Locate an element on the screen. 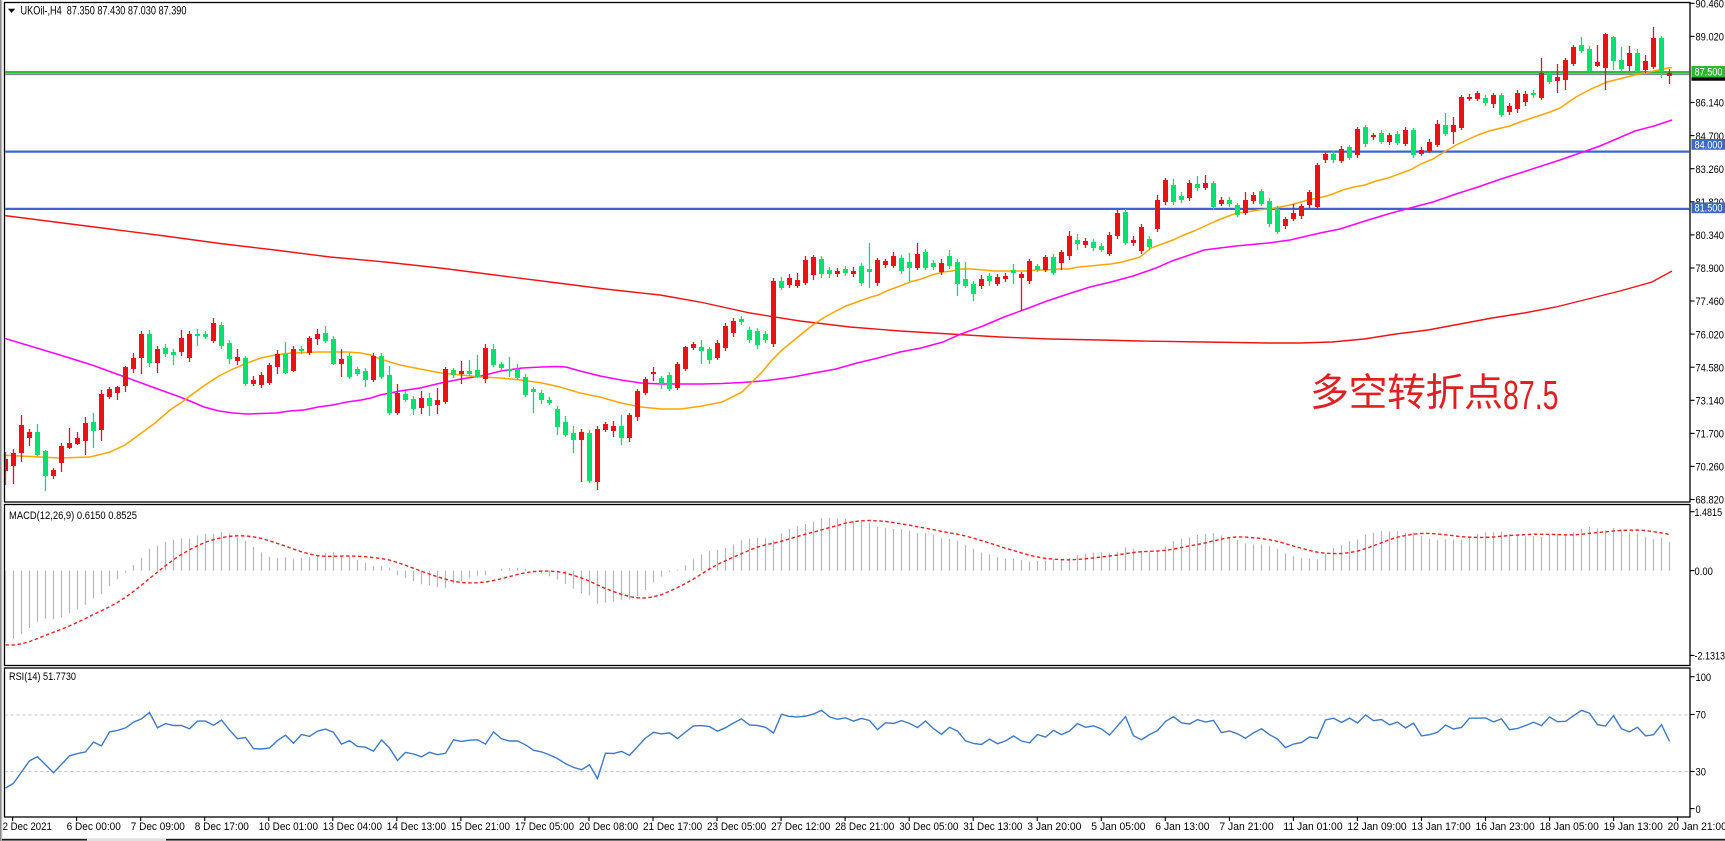 This screenshot has height=841, width=1725. svg-text: 1.4815 is located at coordinates (1709, 513).